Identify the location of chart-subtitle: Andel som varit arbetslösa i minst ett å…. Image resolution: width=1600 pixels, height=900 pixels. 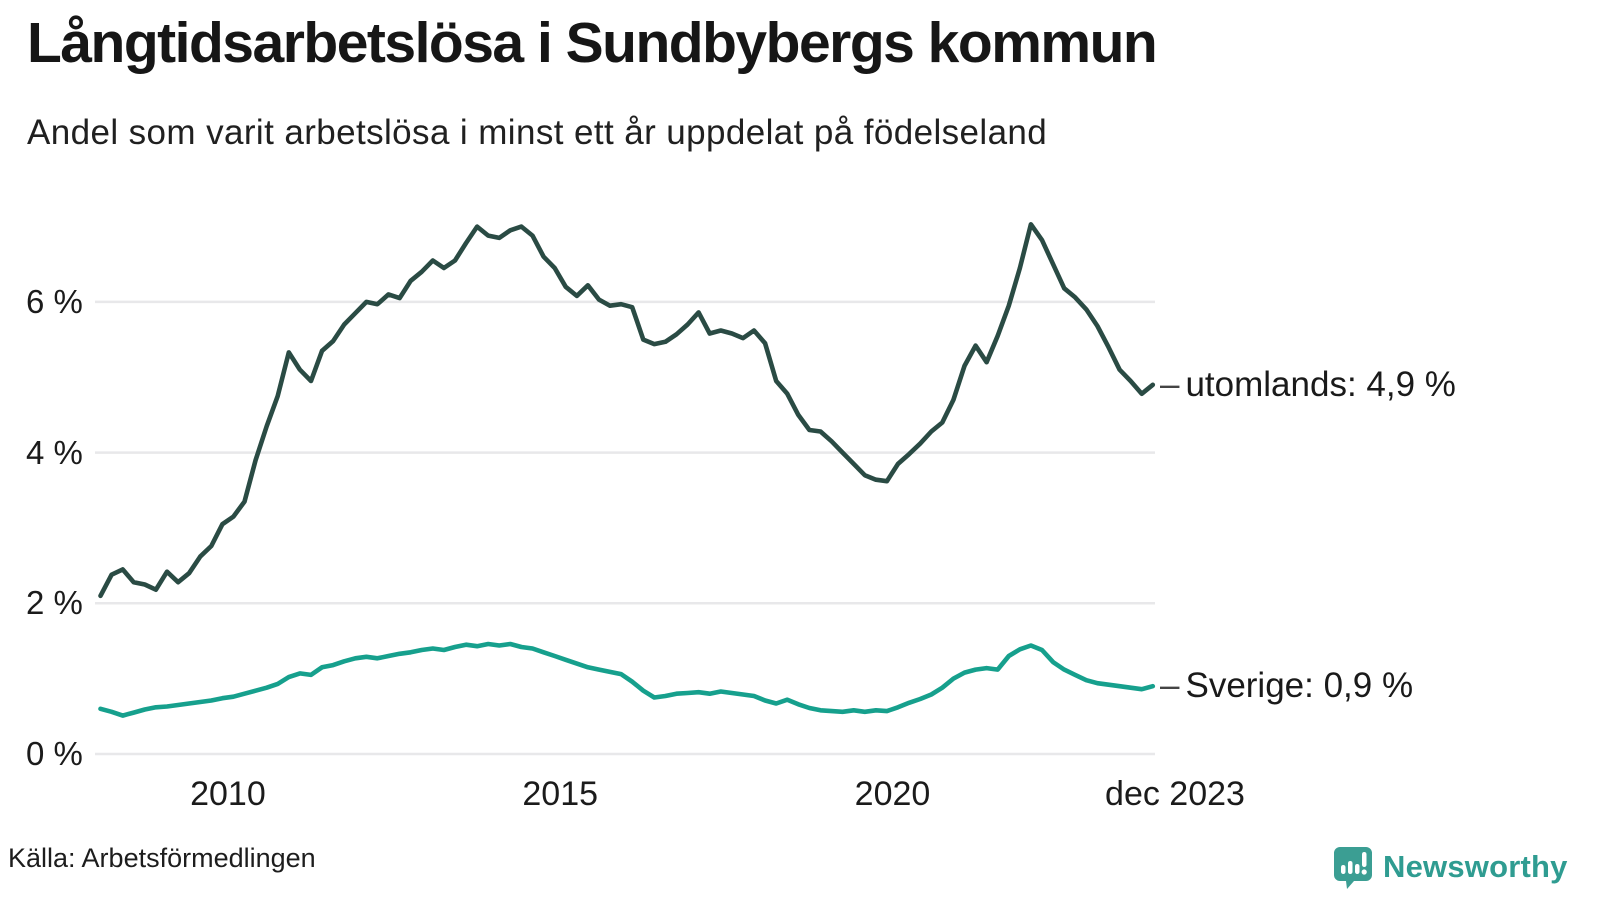
(537, 132).